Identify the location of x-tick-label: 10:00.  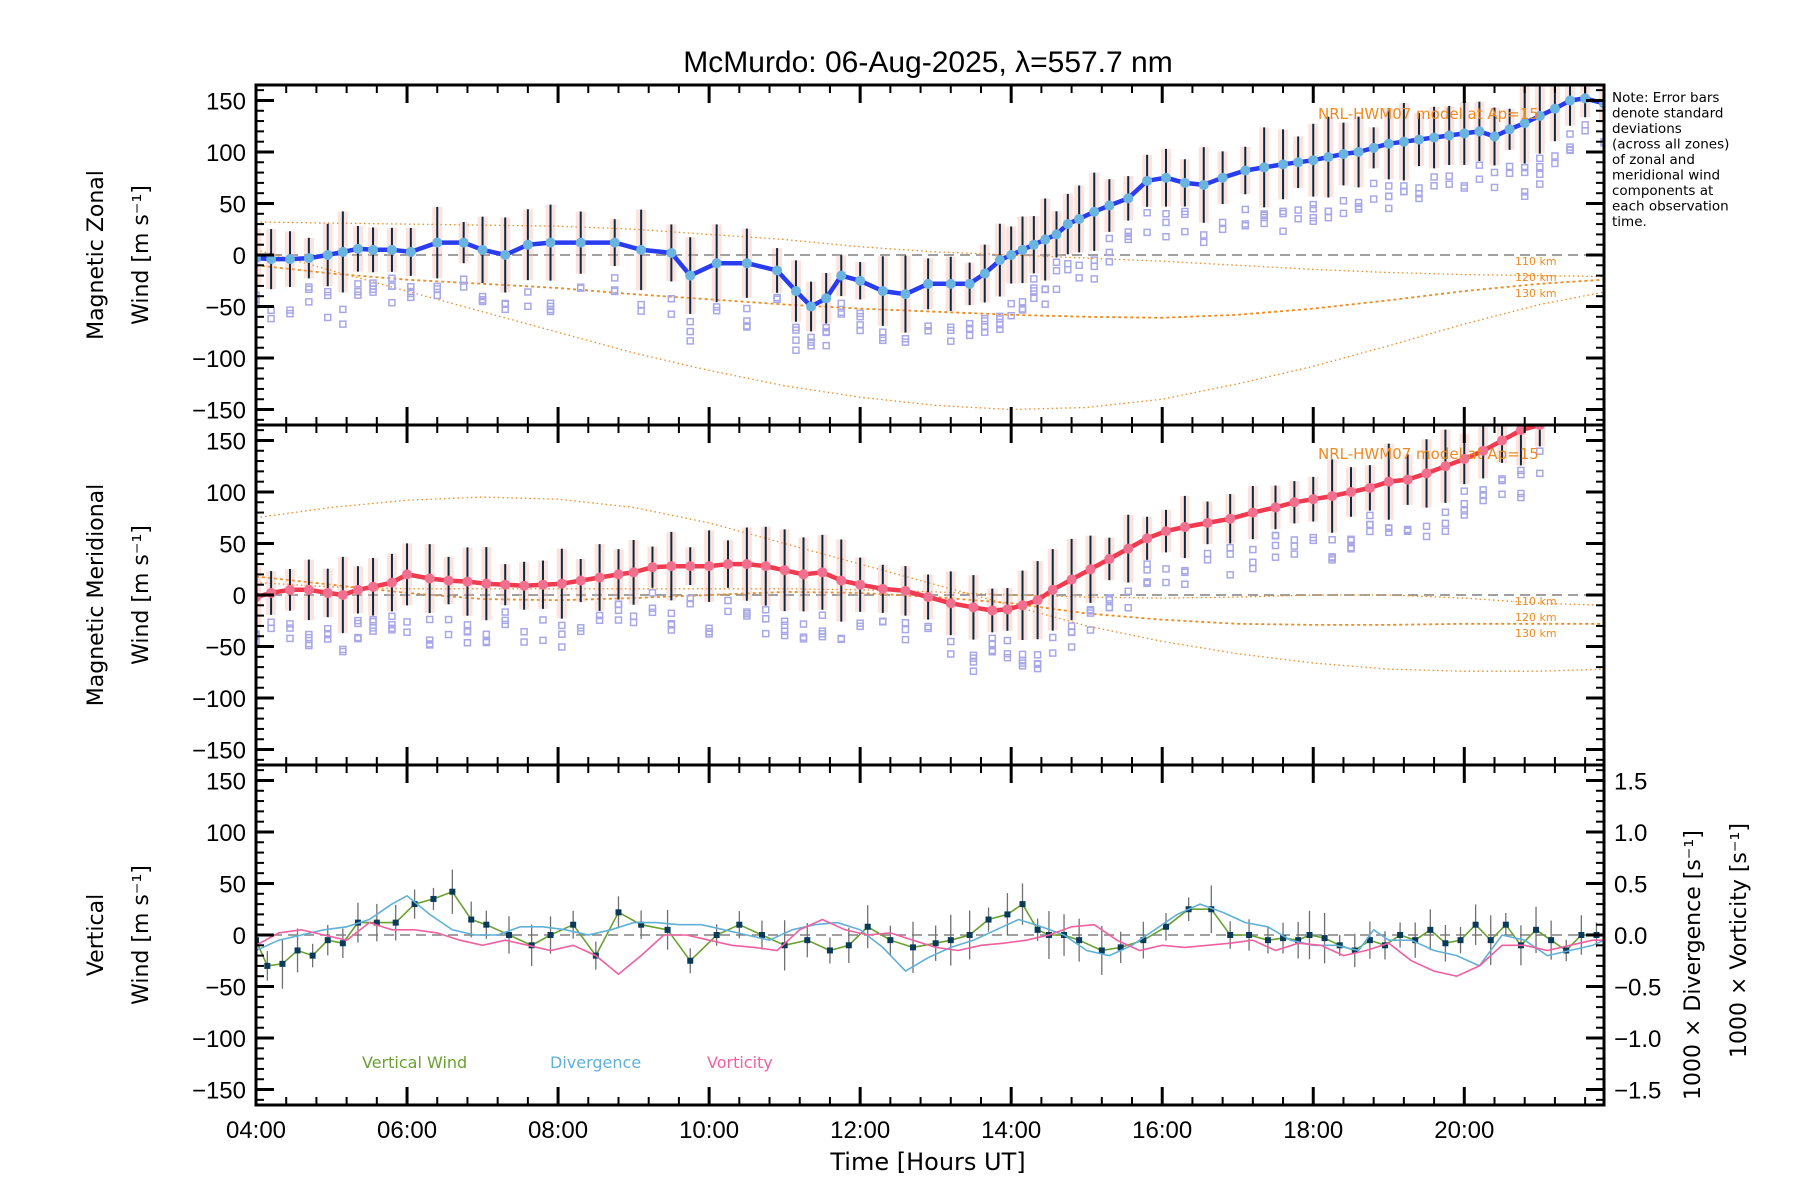
(709, 1130).